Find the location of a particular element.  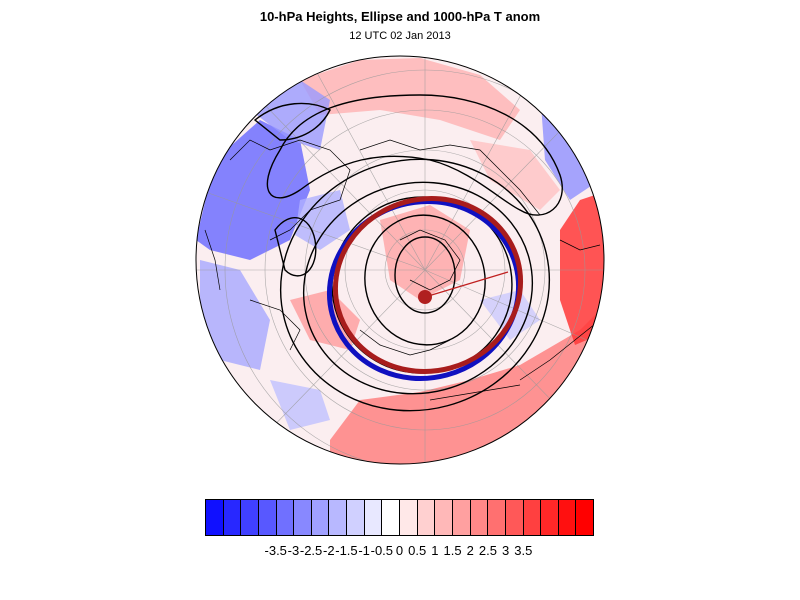

cold-anomaly-sw is located at coordinates (235, 315).